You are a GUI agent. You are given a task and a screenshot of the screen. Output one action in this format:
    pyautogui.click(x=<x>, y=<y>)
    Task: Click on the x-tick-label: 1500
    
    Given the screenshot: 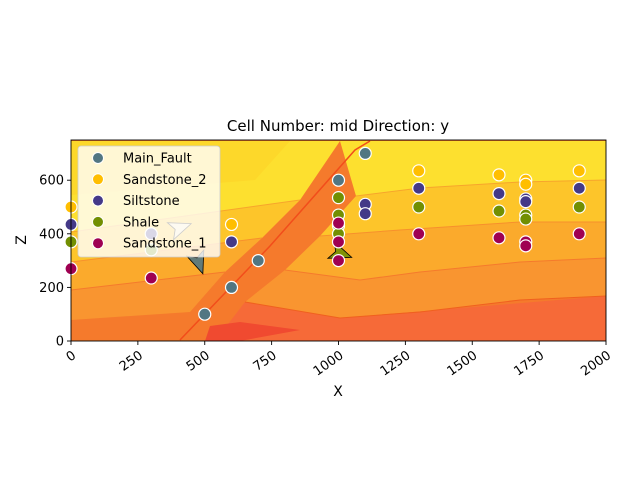 What is the action you would take?
    pyautogui.click(x=463, y=363)
    